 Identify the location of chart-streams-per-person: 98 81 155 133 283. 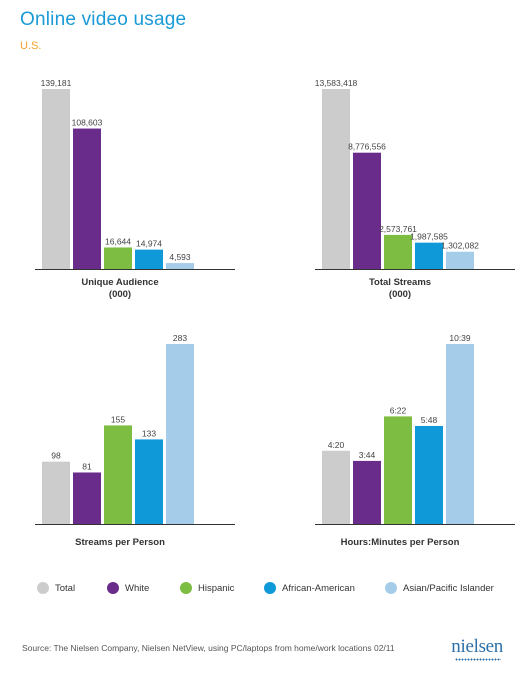
(135, 429).